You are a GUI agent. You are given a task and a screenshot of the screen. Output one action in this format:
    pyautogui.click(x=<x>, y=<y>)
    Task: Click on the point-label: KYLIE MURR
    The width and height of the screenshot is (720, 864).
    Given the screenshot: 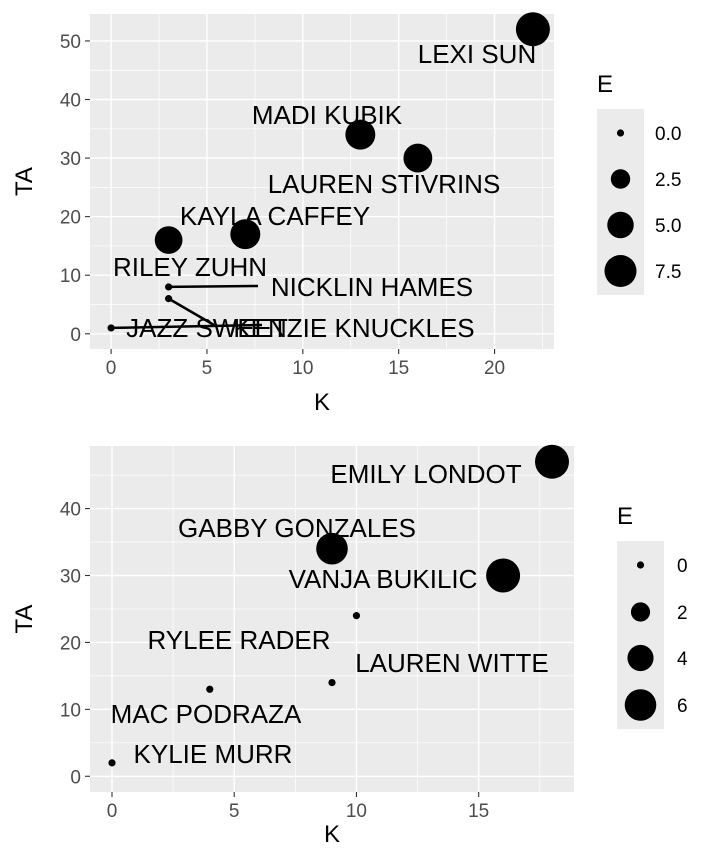 What is the action you would take?
    pyautogui.click(x=213, y=754)
    